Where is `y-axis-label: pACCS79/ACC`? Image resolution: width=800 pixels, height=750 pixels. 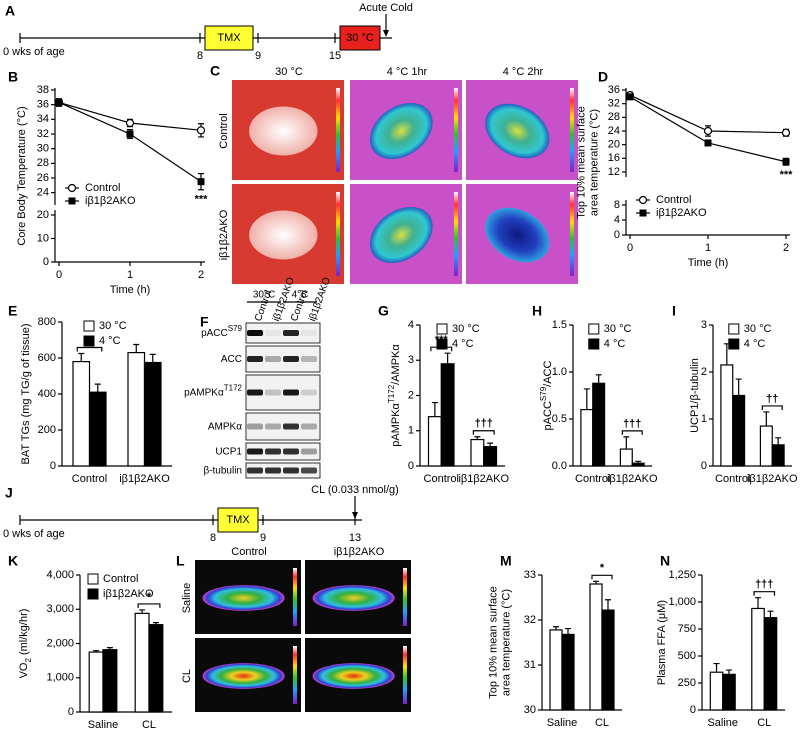 y-axis-label: pACCS79/ACC is located at coordinates (546, 396).